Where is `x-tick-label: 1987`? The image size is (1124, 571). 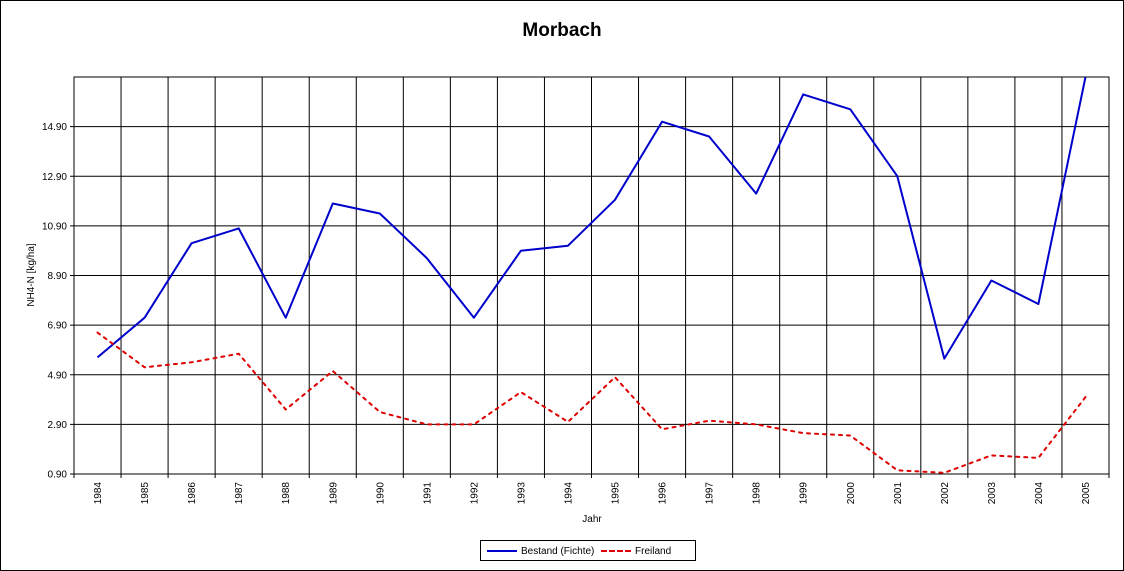 x-tick-label: 1987 is located at coordinates (239, 493).